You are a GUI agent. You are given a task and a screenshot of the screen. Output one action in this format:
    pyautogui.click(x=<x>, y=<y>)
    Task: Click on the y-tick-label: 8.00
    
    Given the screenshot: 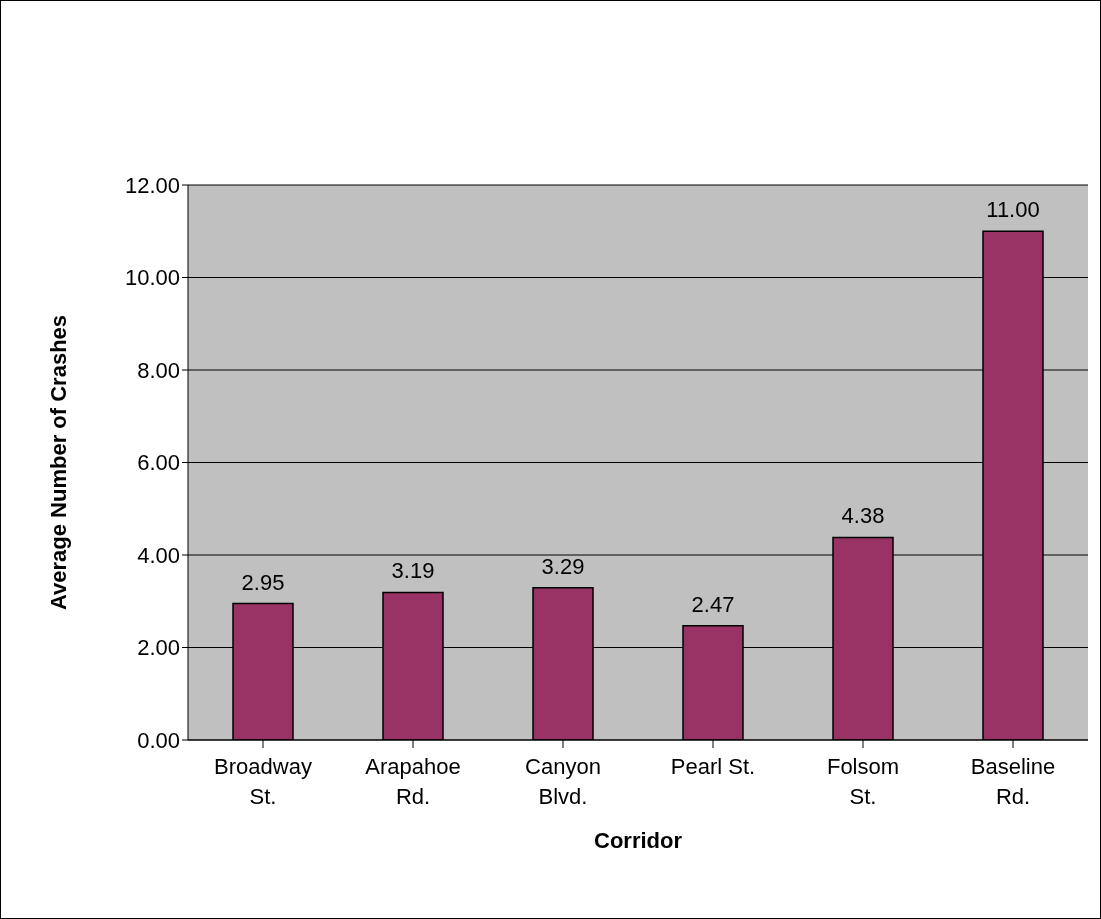 What is the action you would take?
    pyautogui.click(x=158, y=370)
    